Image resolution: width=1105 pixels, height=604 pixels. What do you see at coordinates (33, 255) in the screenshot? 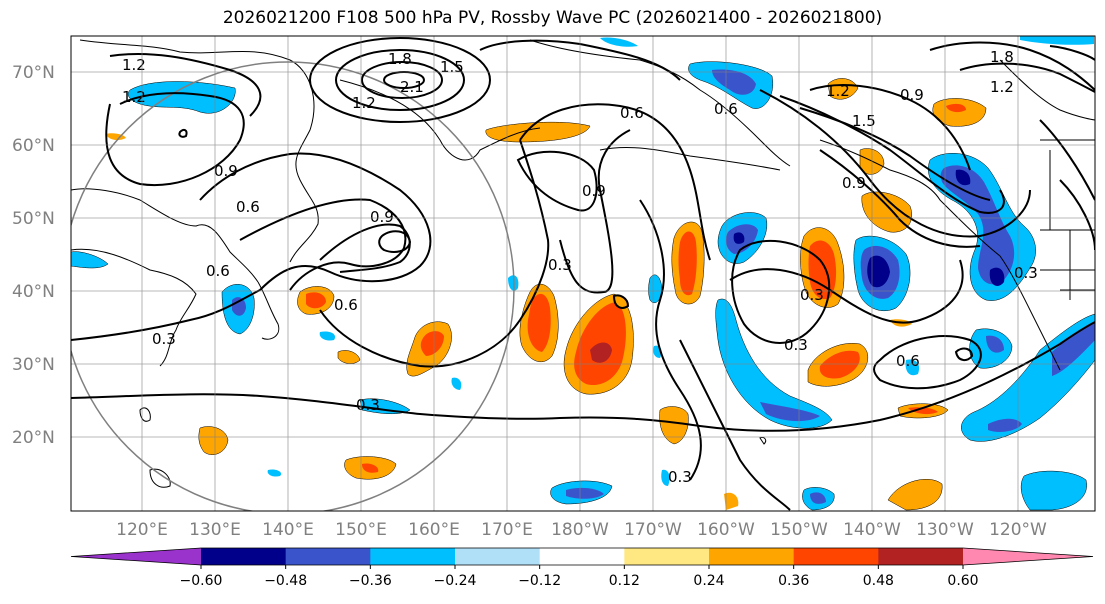
I see `latitude-labels: 70°N 60°N 50°N 40°N 30°N 20°N` at bounding box center [33, 255].